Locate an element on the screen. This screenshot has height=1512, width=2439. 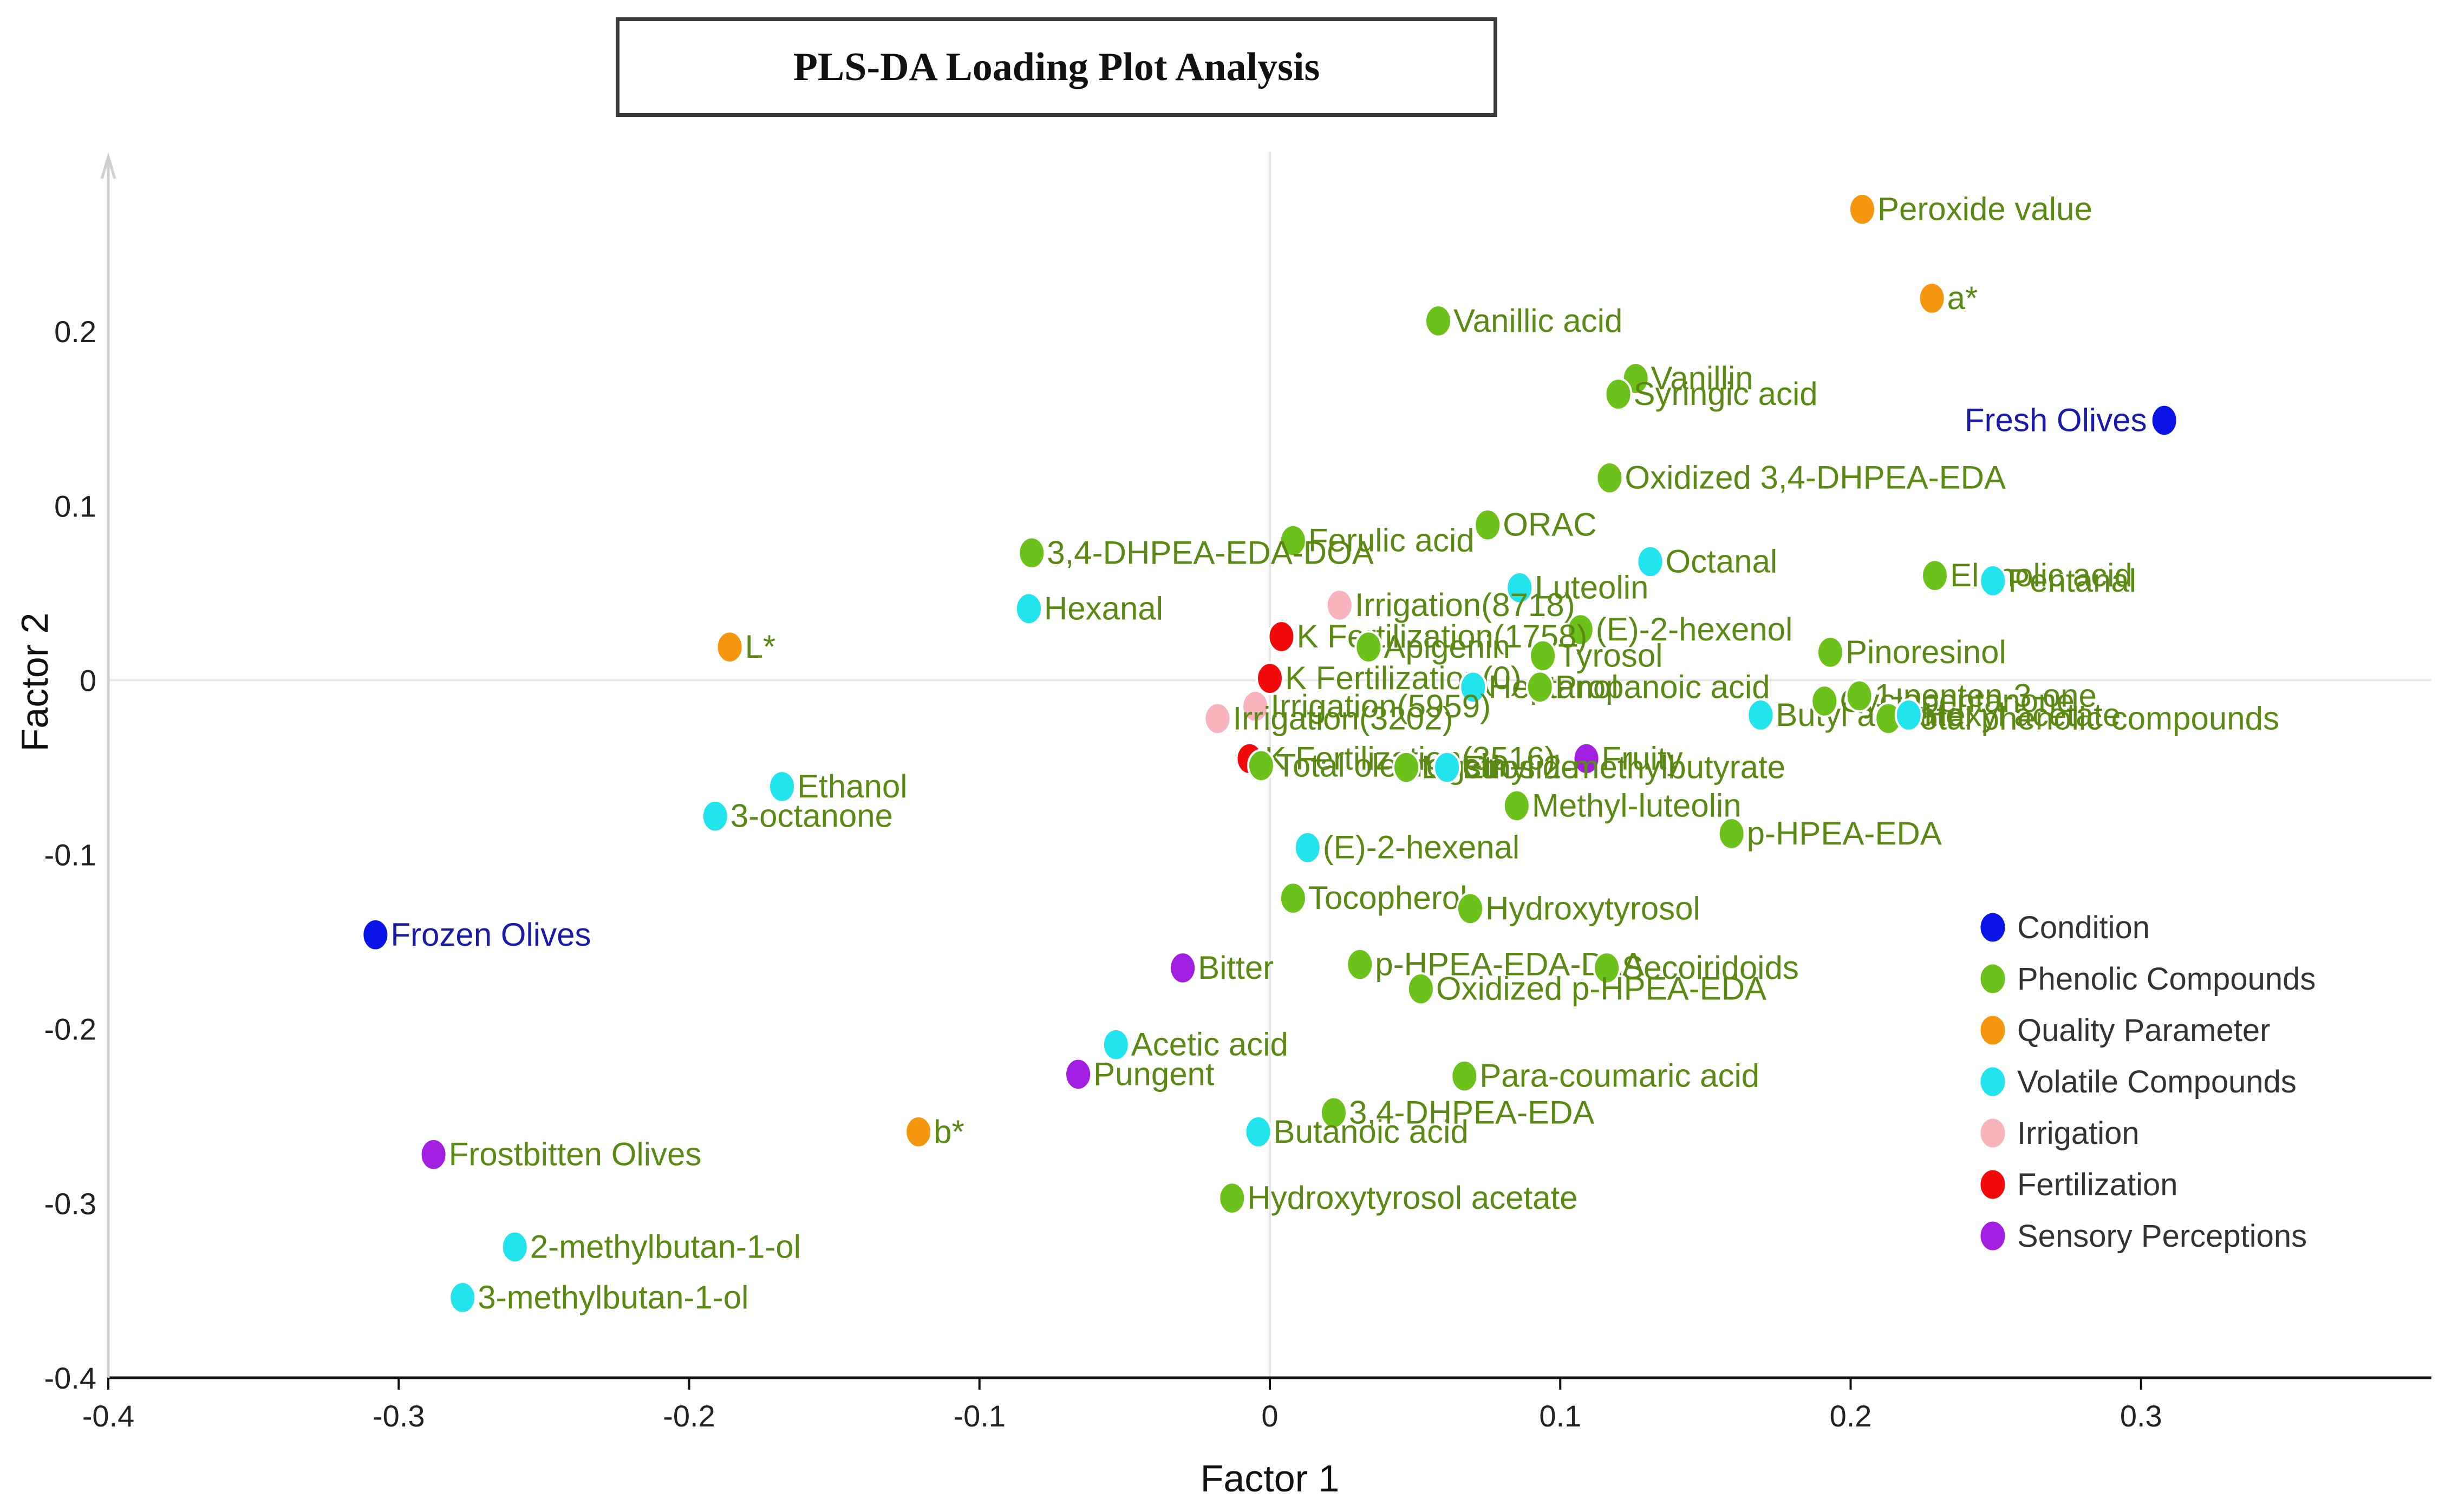
legend-label: Phenolic Compounds is located at coordinates (2166, 979).